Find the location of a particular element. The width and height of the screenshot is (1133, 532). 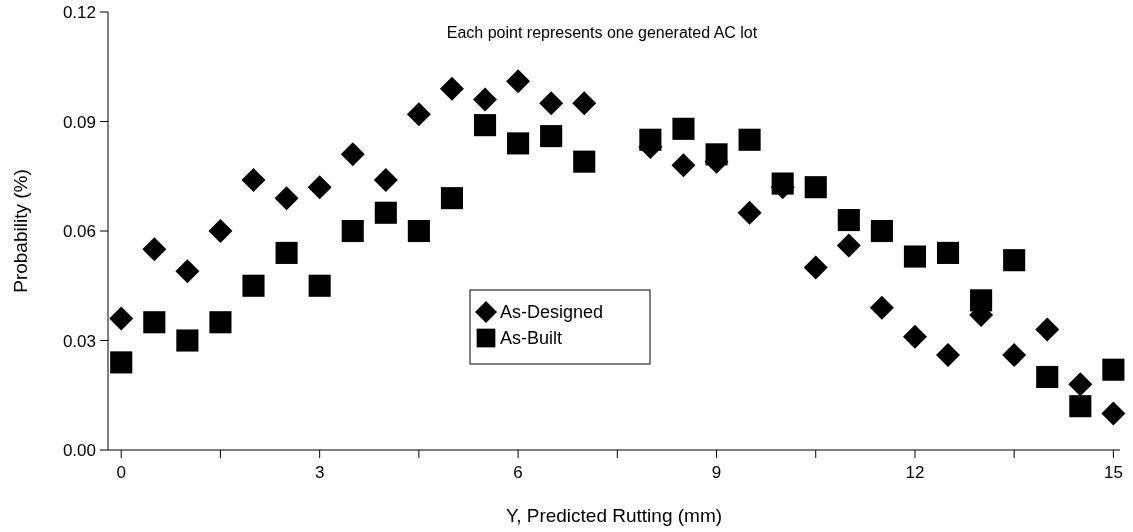

x-tick-label: 12 is located at coordinates (915, 472).